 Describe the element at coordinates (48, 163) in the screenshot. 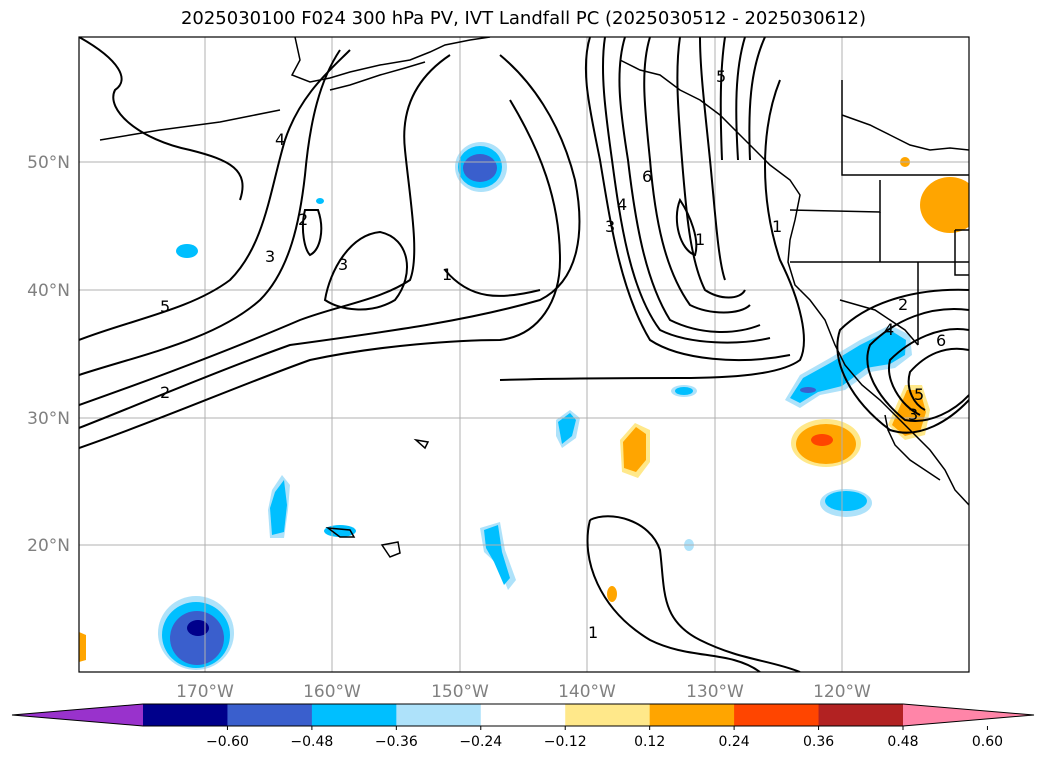

I see `lat-label: 50°N` at that location.